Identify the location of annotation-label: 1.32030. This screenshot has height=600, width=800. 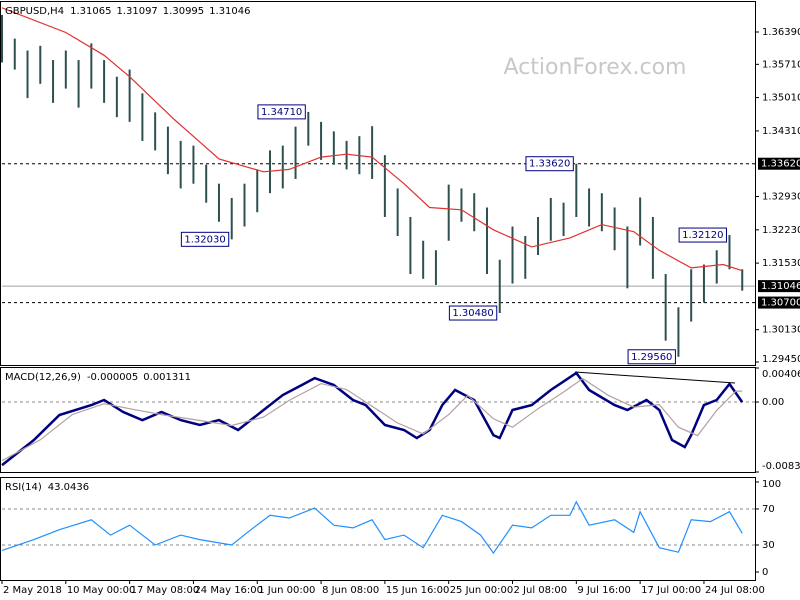
(204, 239).